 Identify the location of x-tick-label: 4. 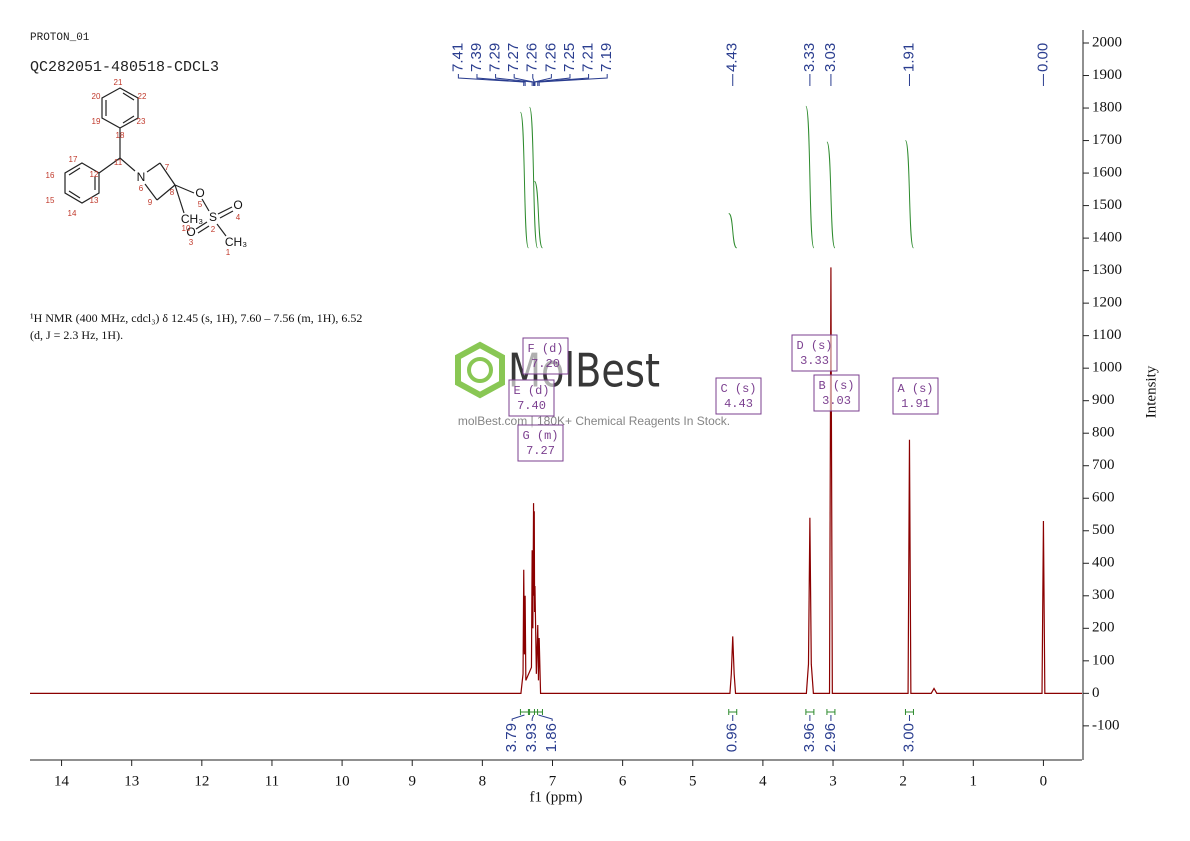
(763, 781).